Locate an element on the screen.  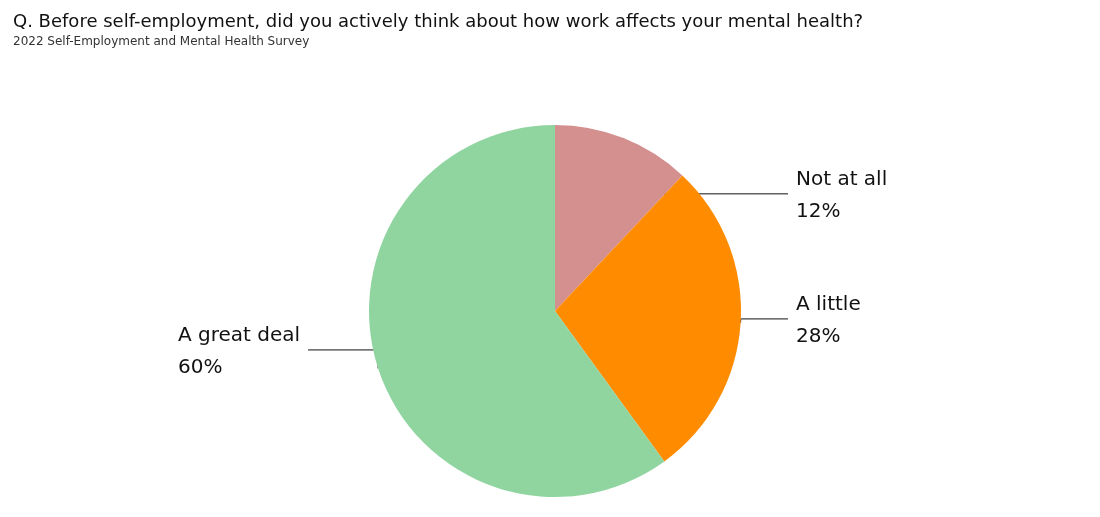
chart-title: Q. Before self-employment, did you actively think about how work affects your mental health? is located at coordinates (438, 20).